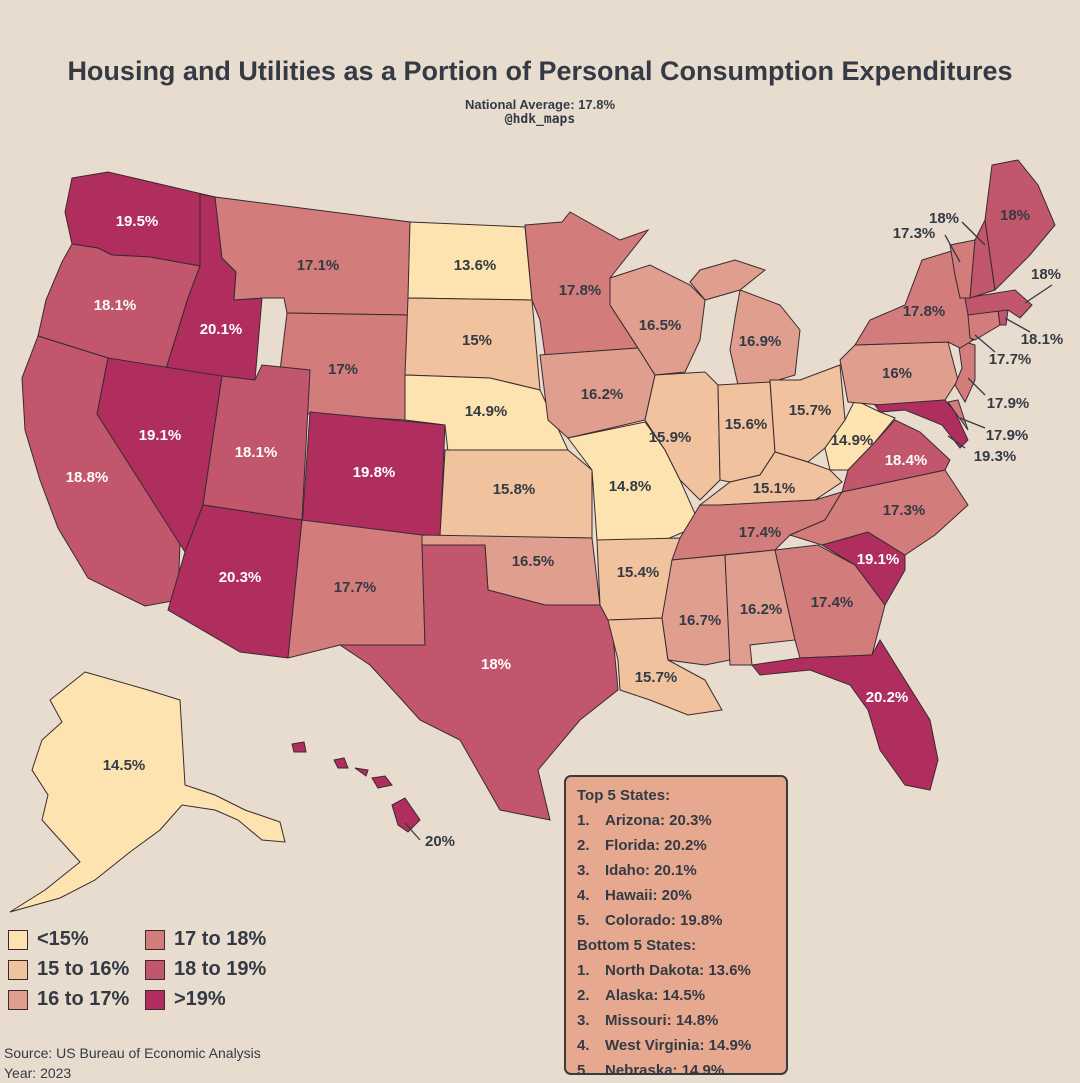 The height and width of the screenshot is (1083, 1080). I want to click on label-pa: 16%, so click(897, 373).